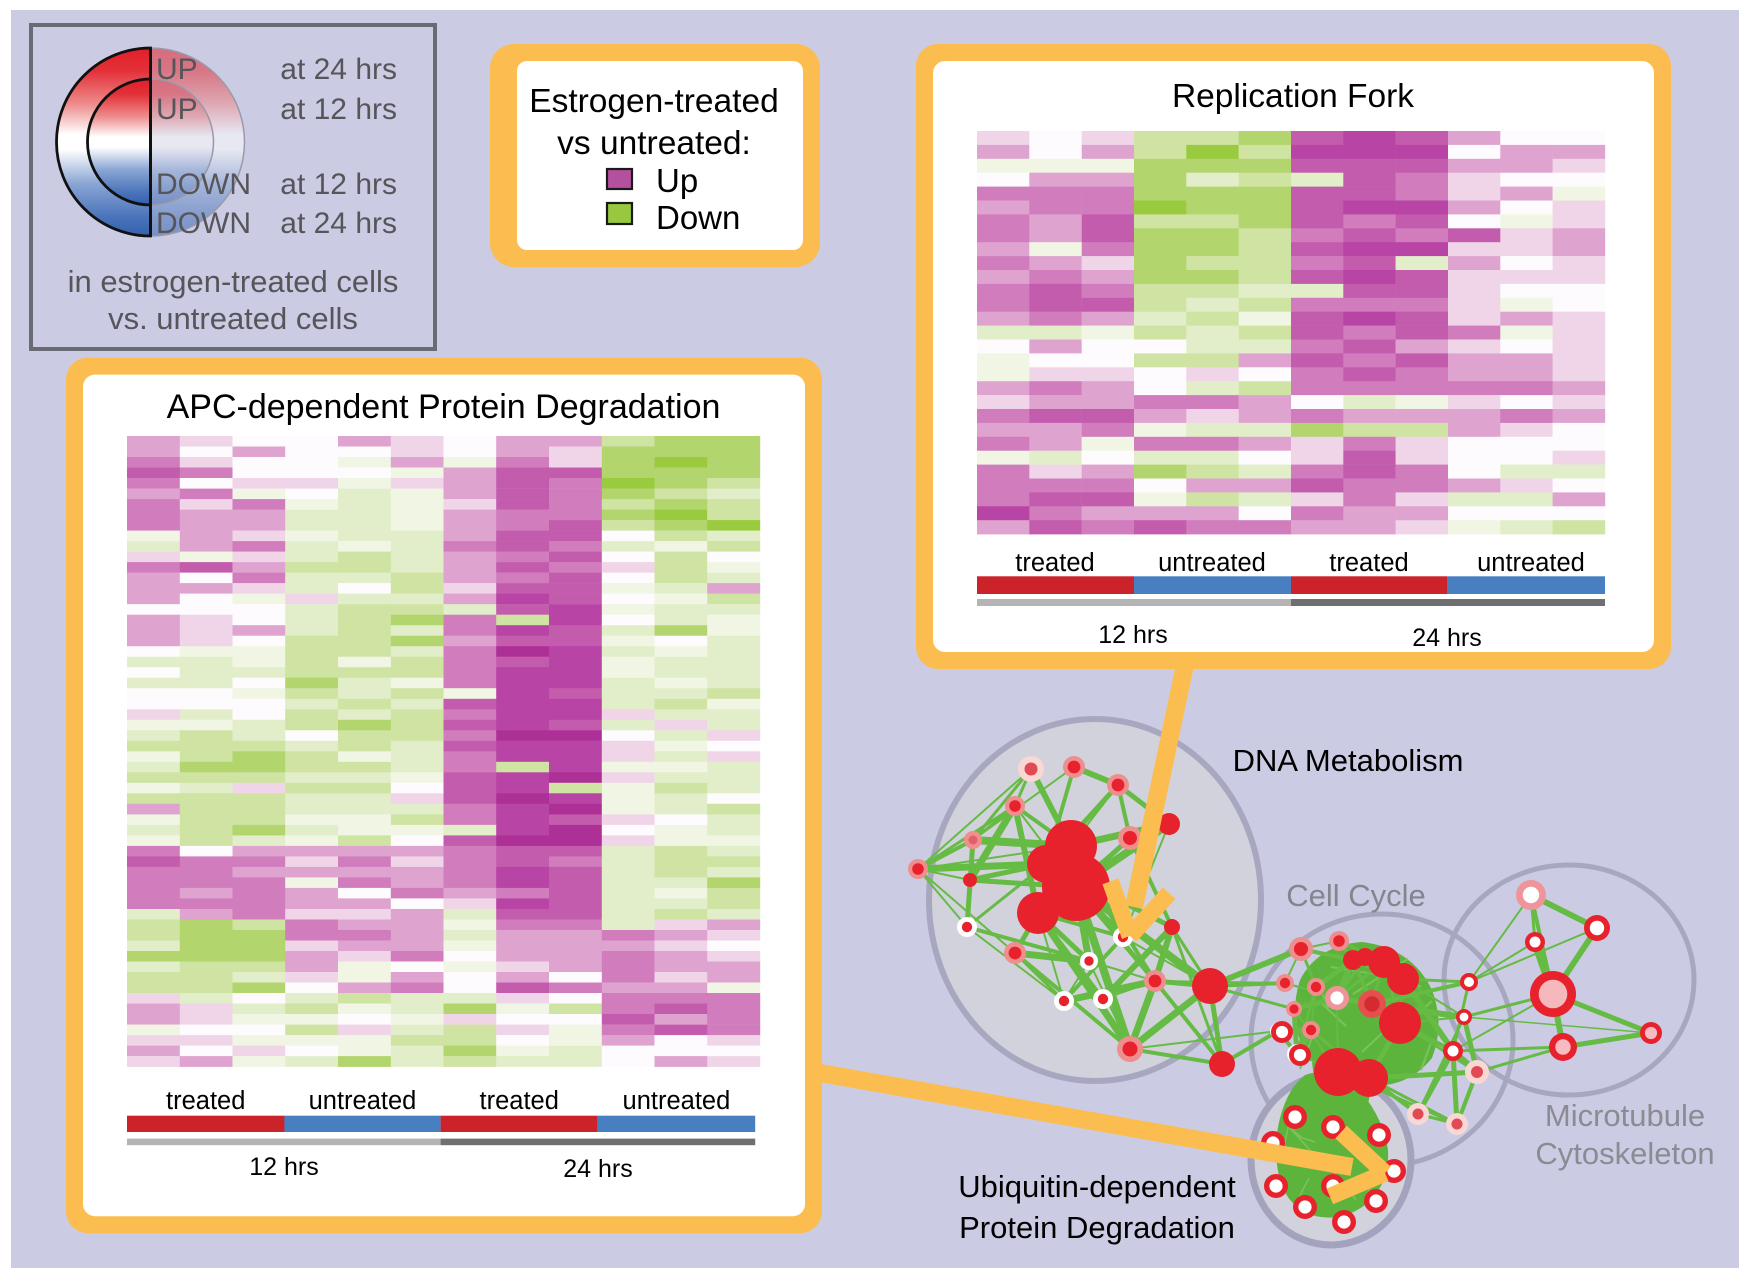  Describe the element at coordinates (233, 318) in the screenshot. I see `svg-text: vs. untreated cells` at that location.